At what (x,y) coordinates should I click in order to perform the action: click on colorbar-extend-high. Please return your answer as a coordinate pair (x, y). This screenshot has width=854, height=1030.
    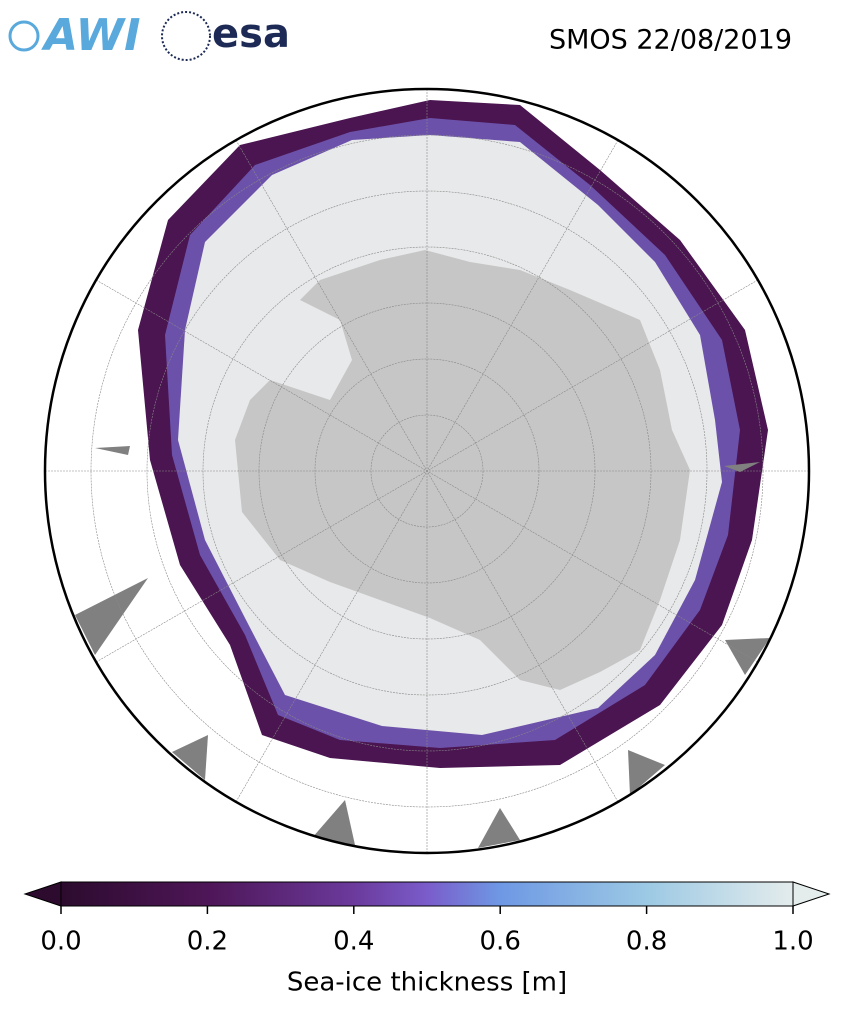
    Looking at the image, I should click on (811, 894).